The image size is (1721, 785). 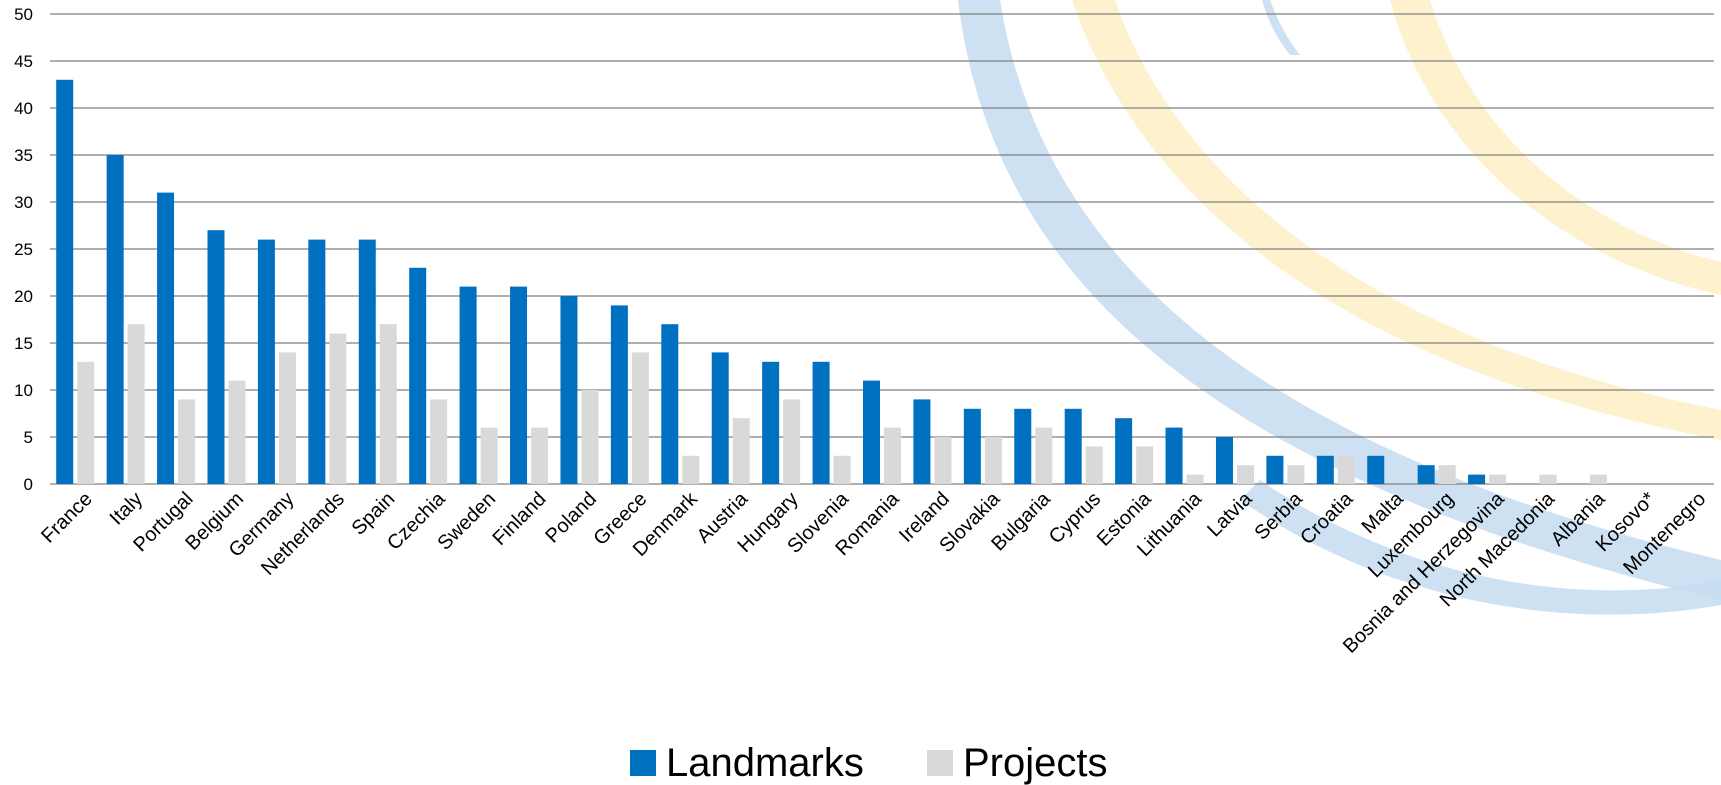 What do you see at coordinates (590, 437) in the screenshot?
I see `bar-projects-poland` at bounding box center [590, 437].